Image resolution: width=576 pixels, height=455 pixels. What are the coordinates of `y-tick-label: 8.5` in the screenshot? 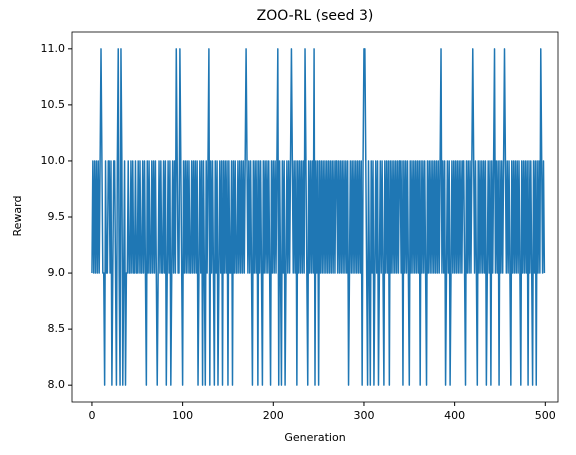 It's located at (57, 328).